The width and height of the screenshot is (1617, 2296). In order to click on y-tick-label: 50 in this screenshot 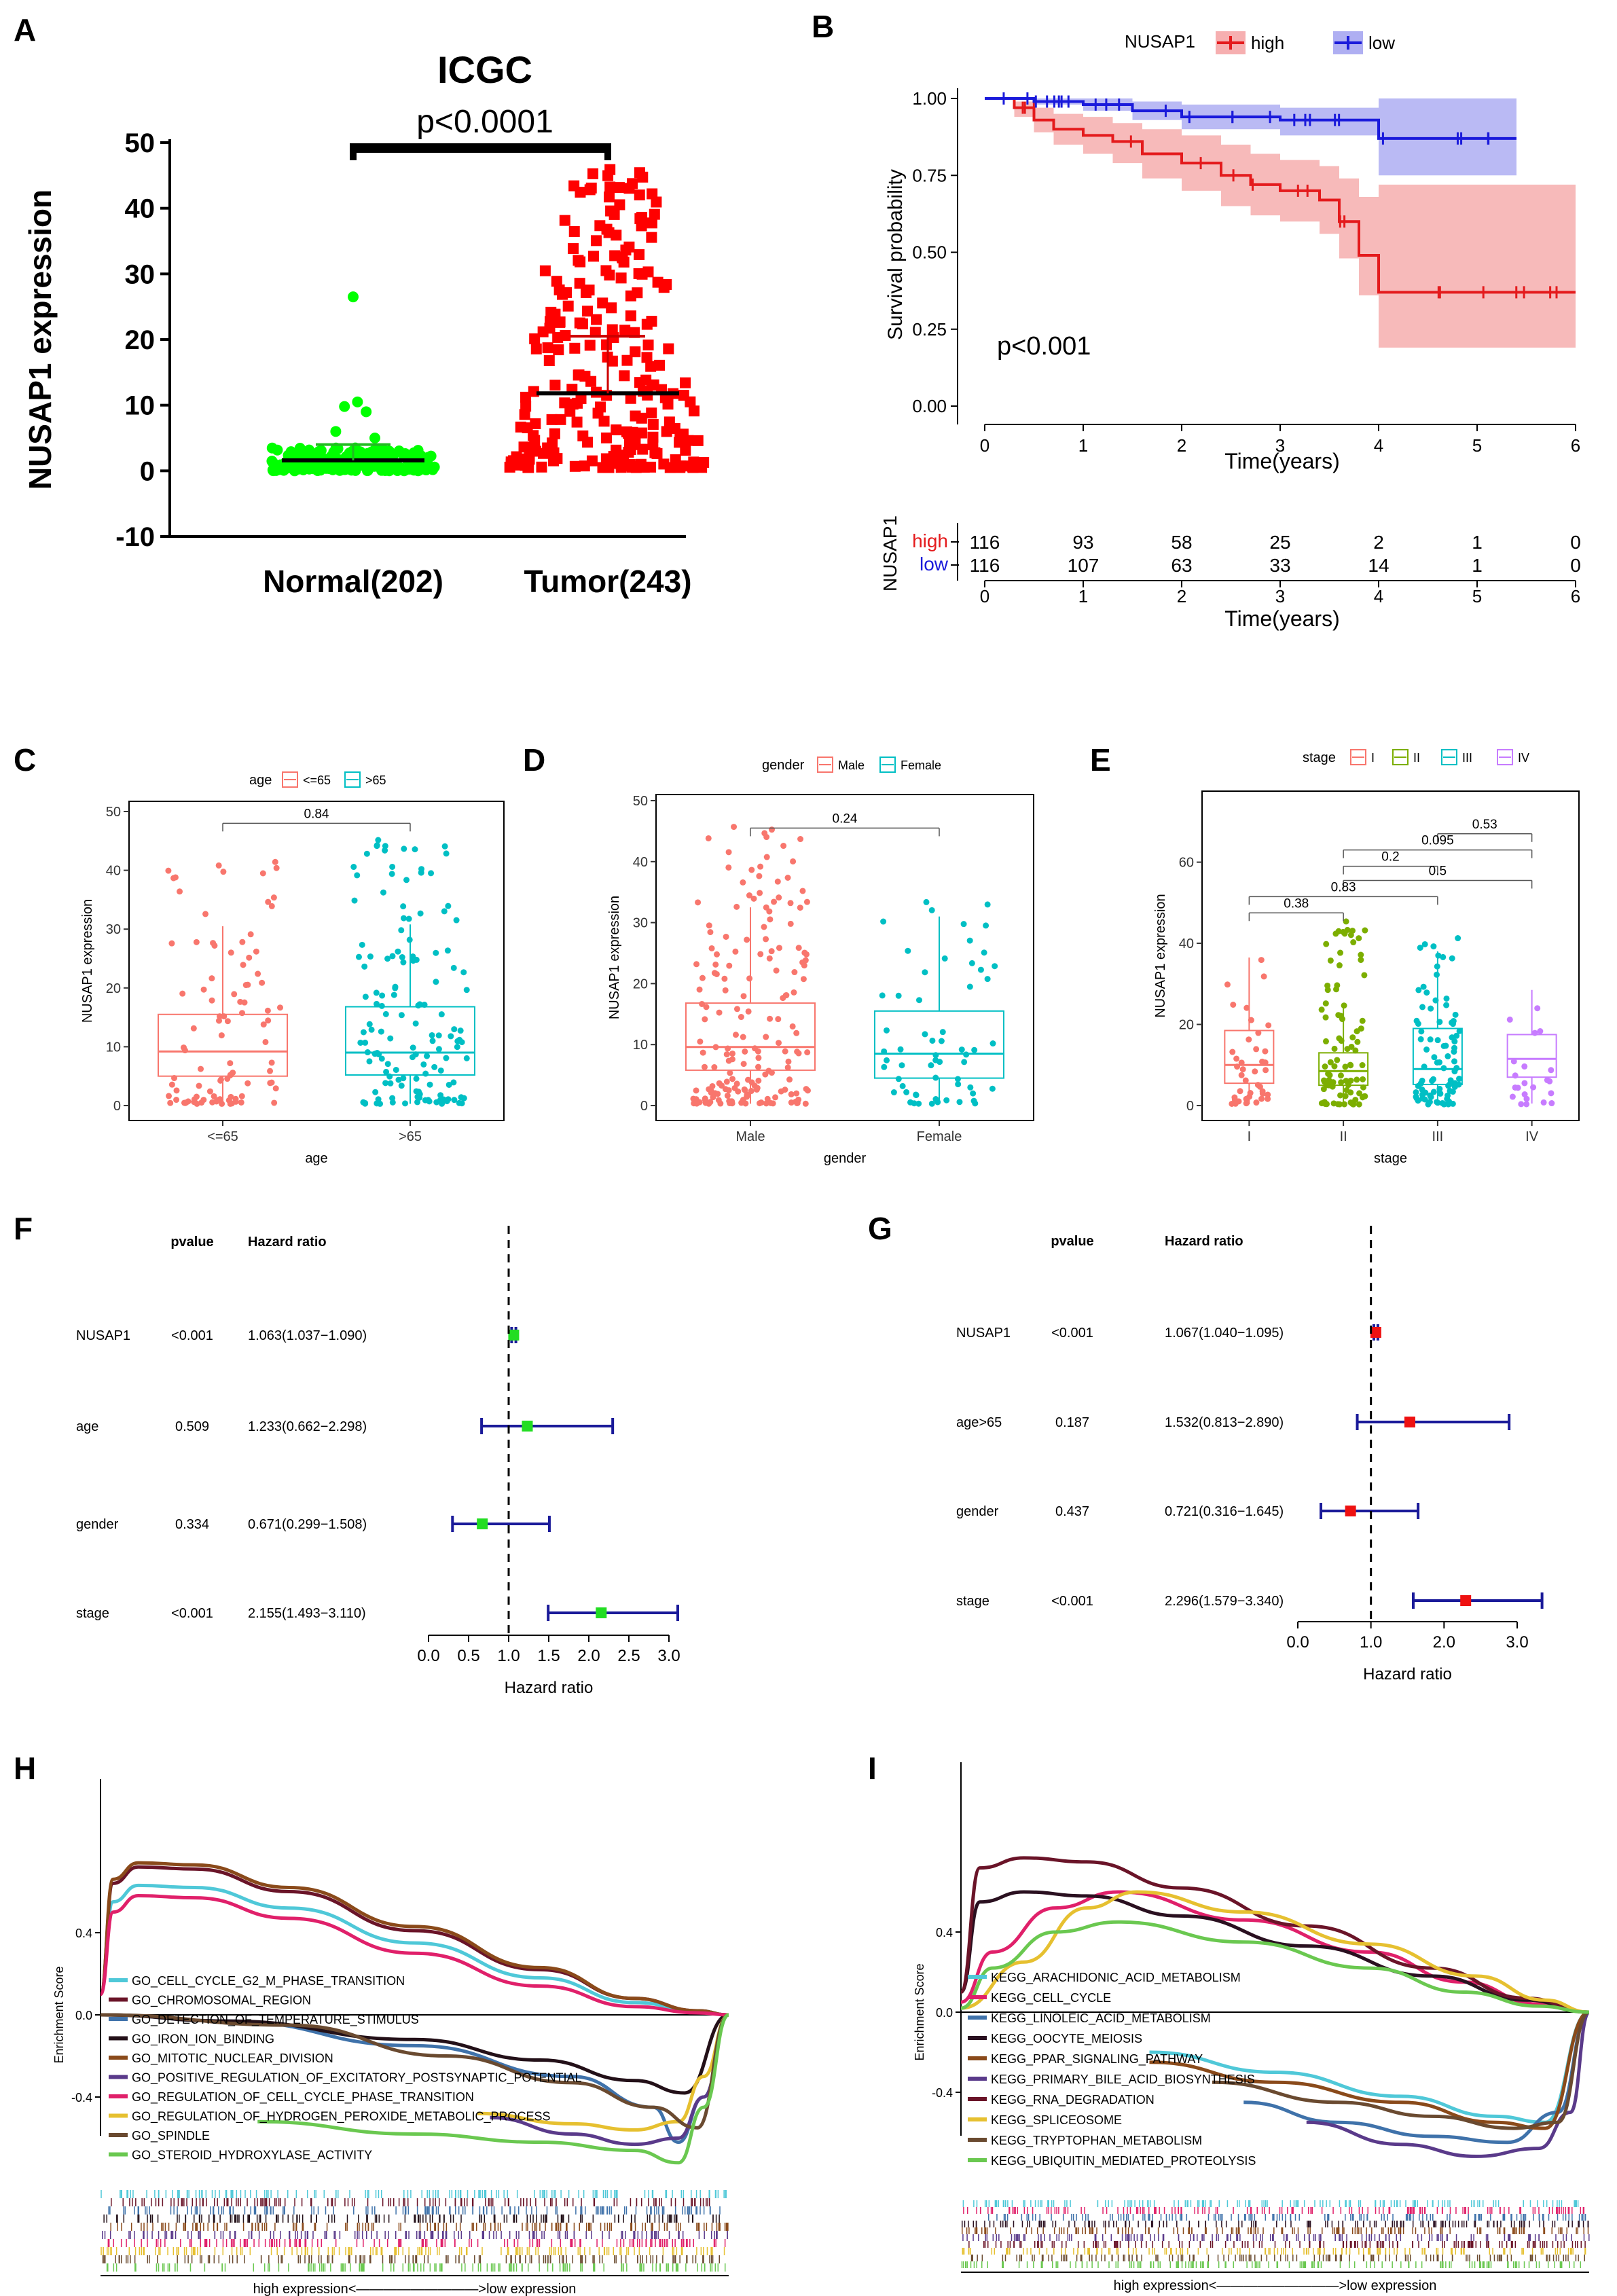, I will do `click(640, 801)`.